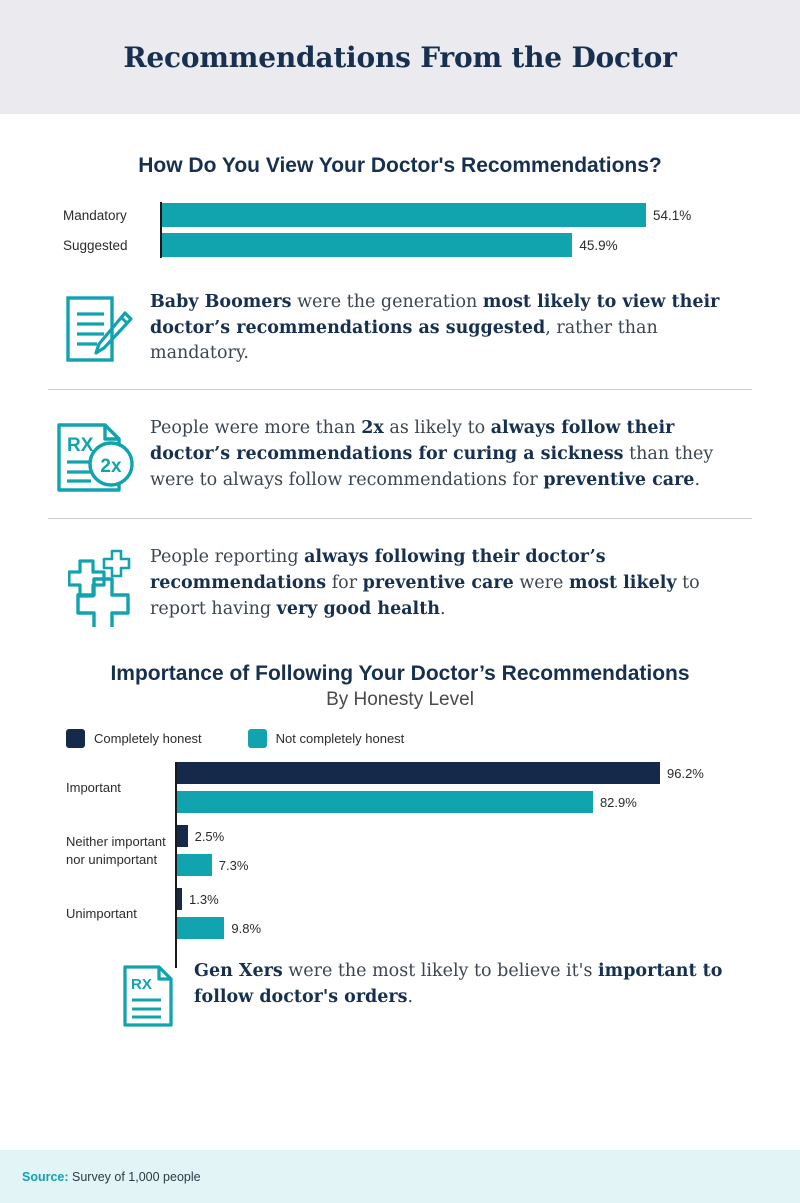  What do you see at coordinates (487, 865) in the screenshot?
I see `chart2-bar-row: 7.3%` at bounding box center [487, 865].